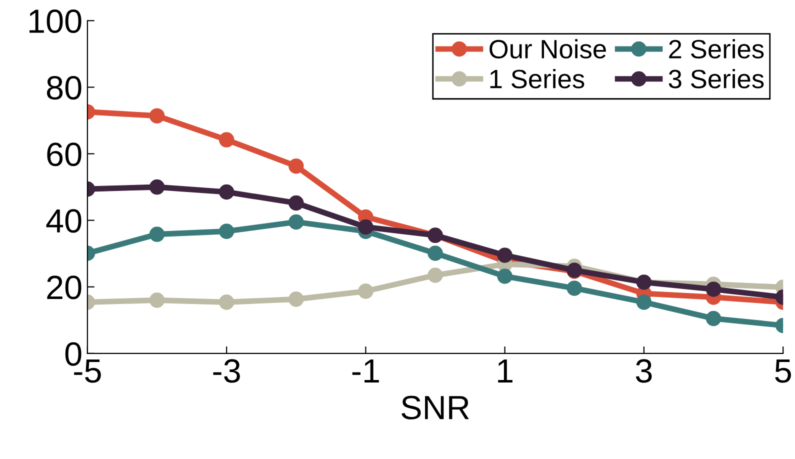  Describe the element at coordinates (505, 371) in the screenshot. I see `x-tick-label: 1` at that location.